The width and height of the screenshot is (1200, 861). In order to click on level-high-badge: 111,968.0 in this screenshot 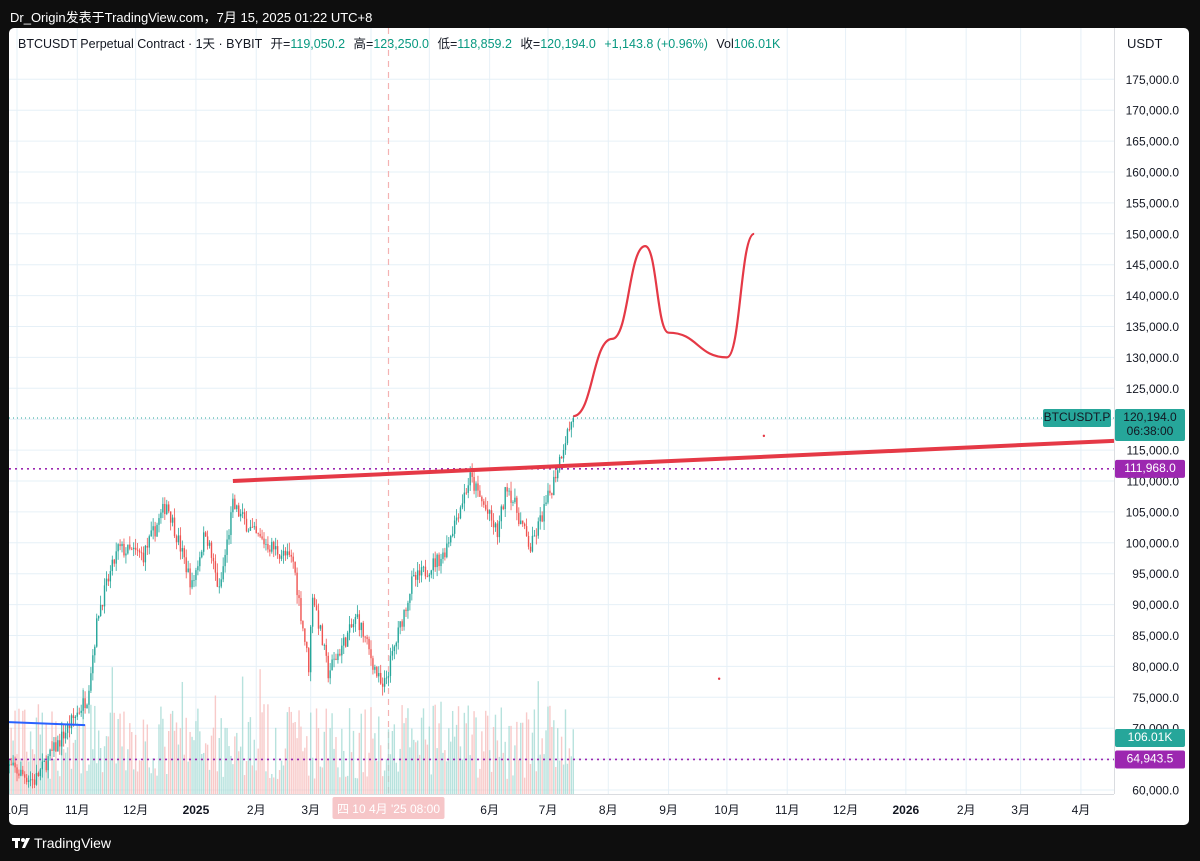, I will do `click(1150, 468)`.